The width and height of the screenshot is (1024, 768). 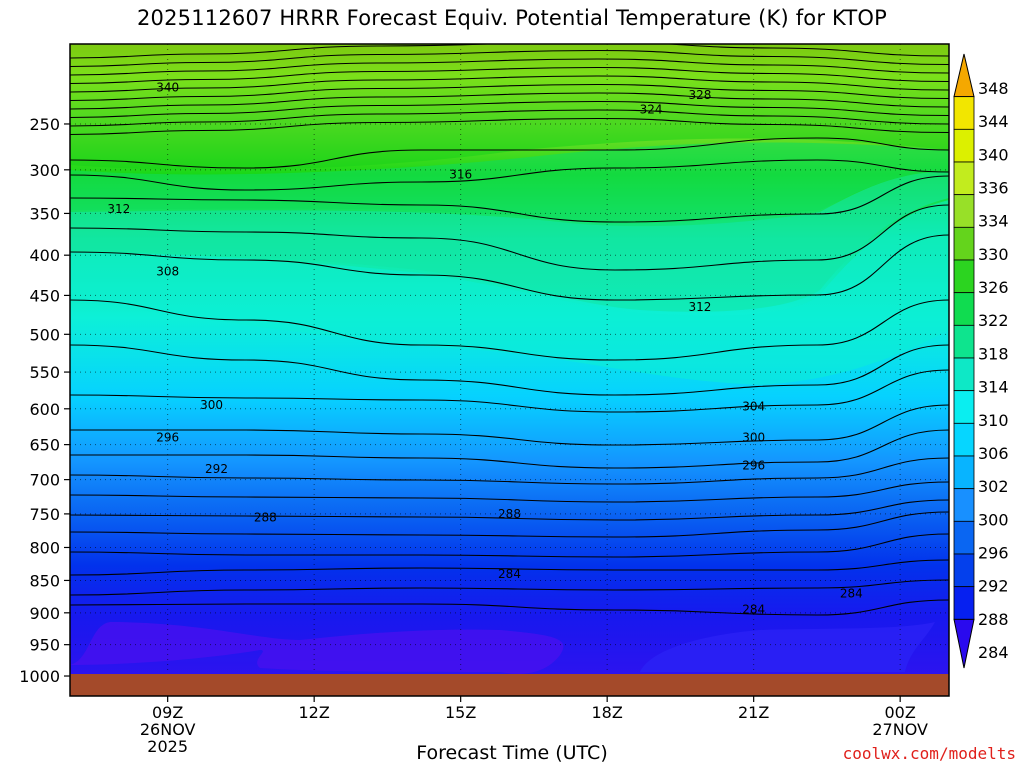 I want to click on colorbar-label: 302, so click(x=993, y=486).